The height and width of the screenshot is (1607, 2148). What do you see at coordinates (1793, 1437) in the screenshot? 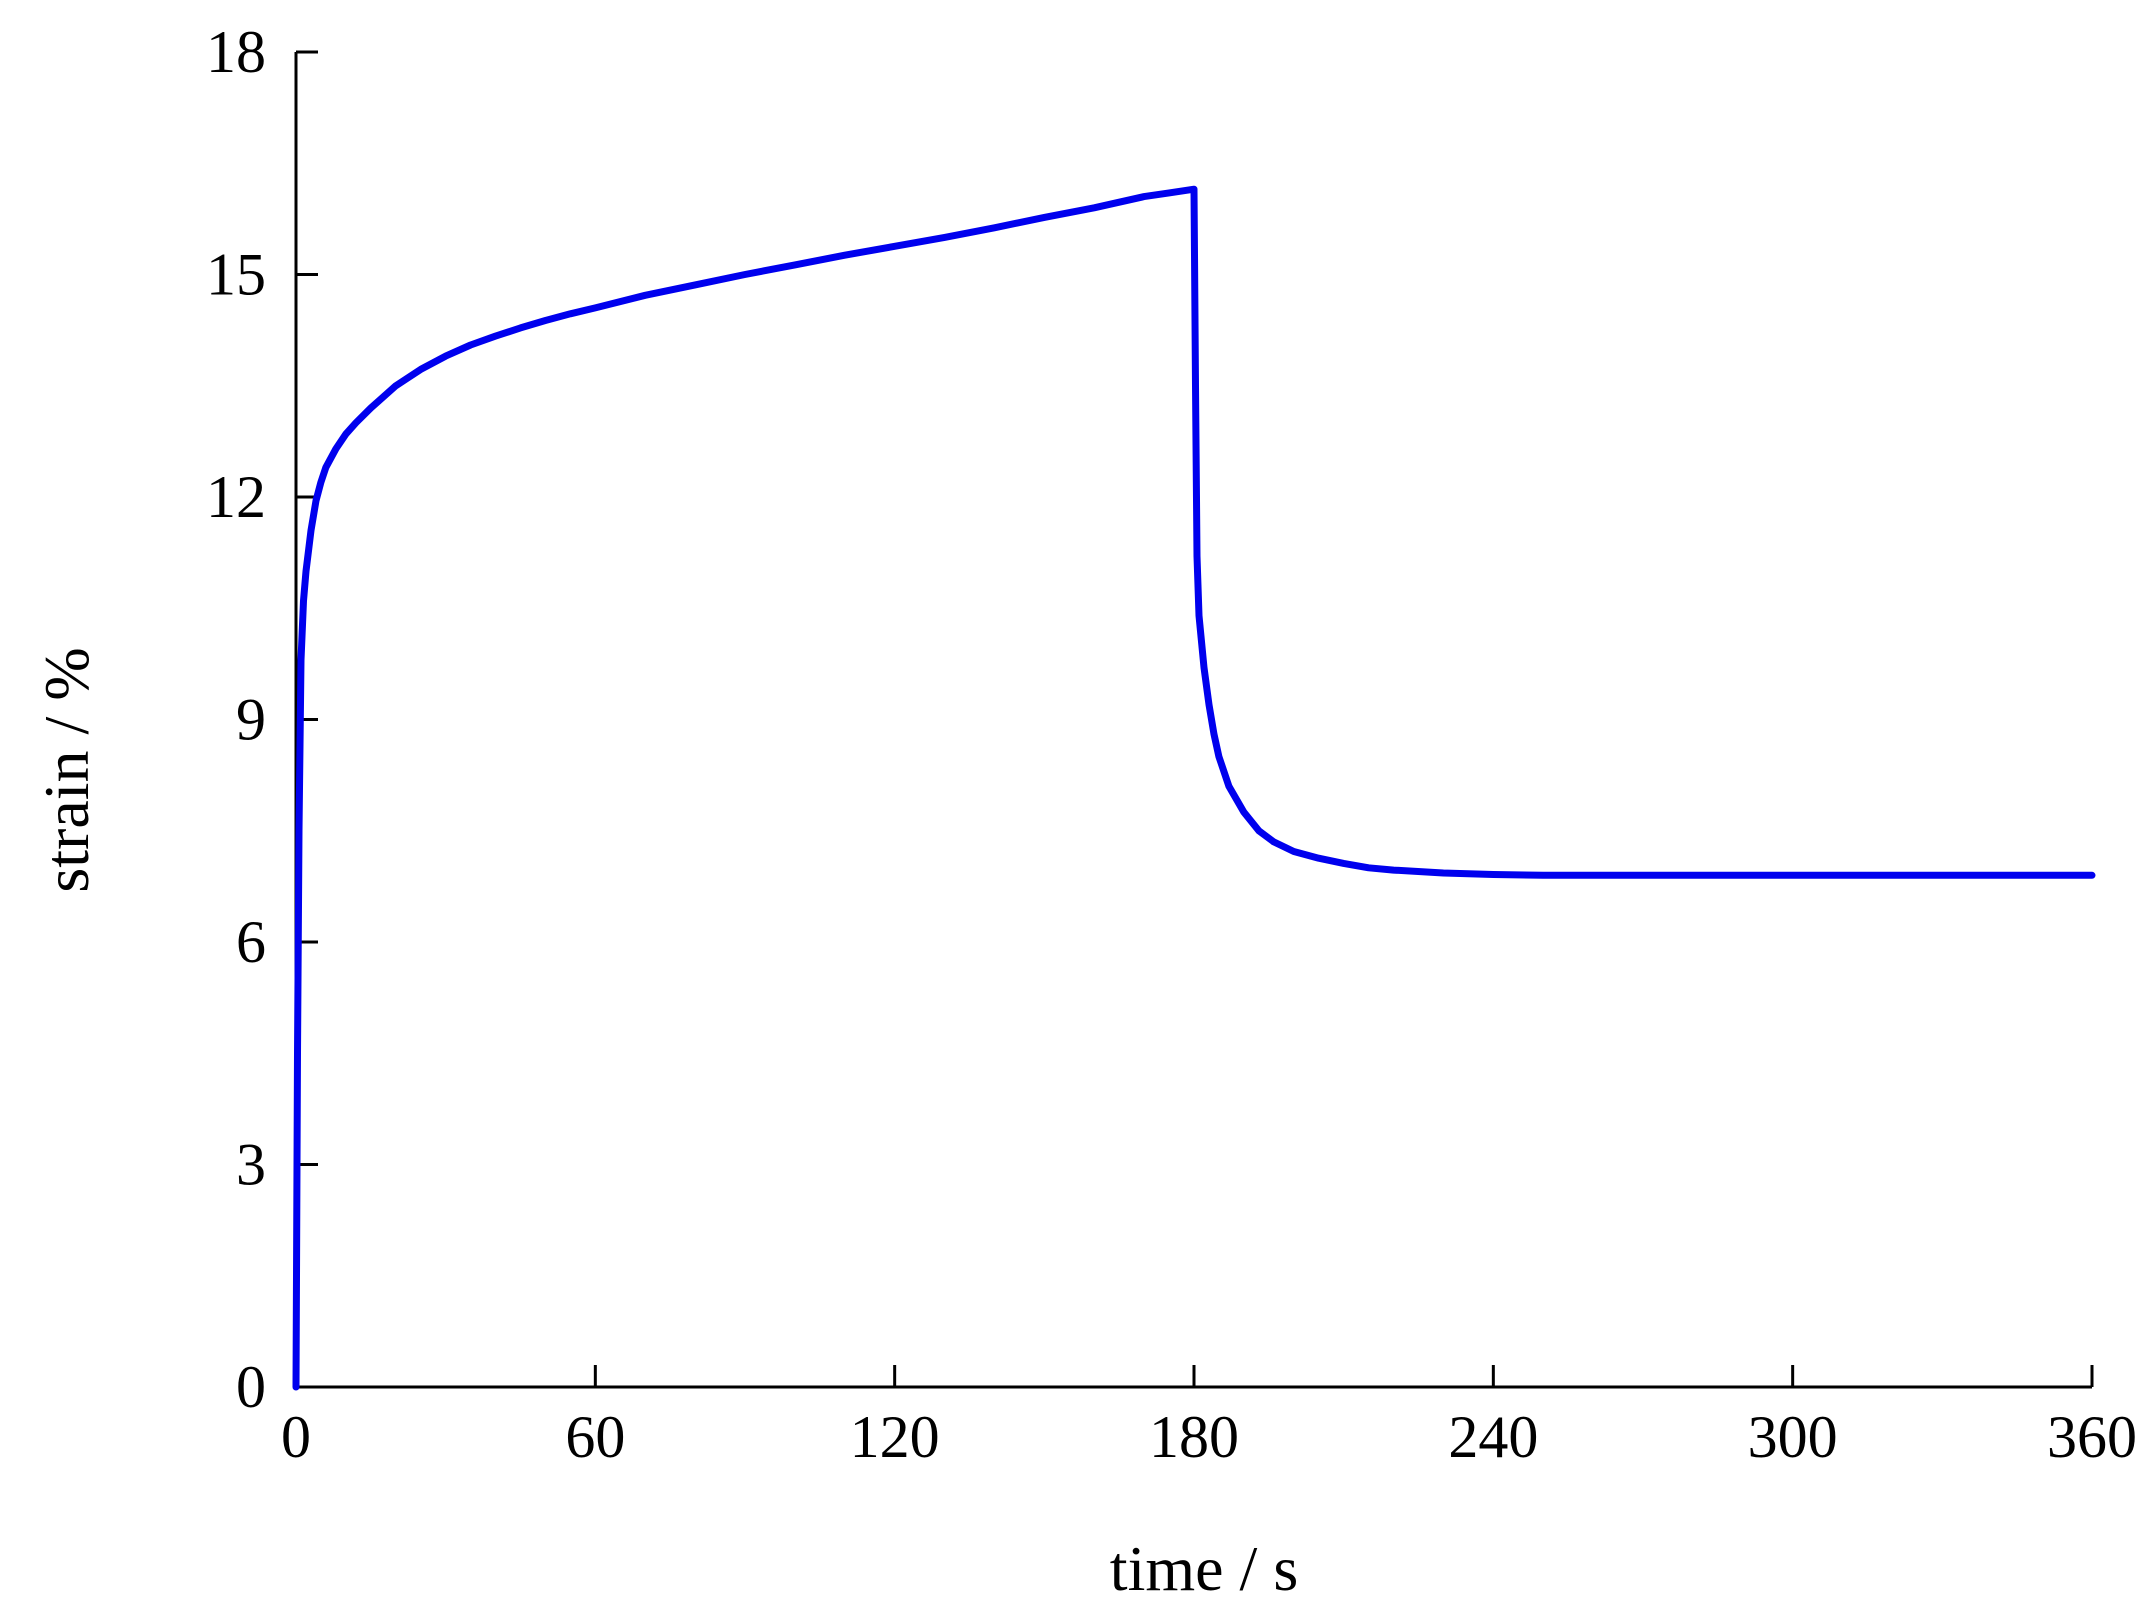
I see `x-tick-label: 300` at bounding box center [1793, 1437].